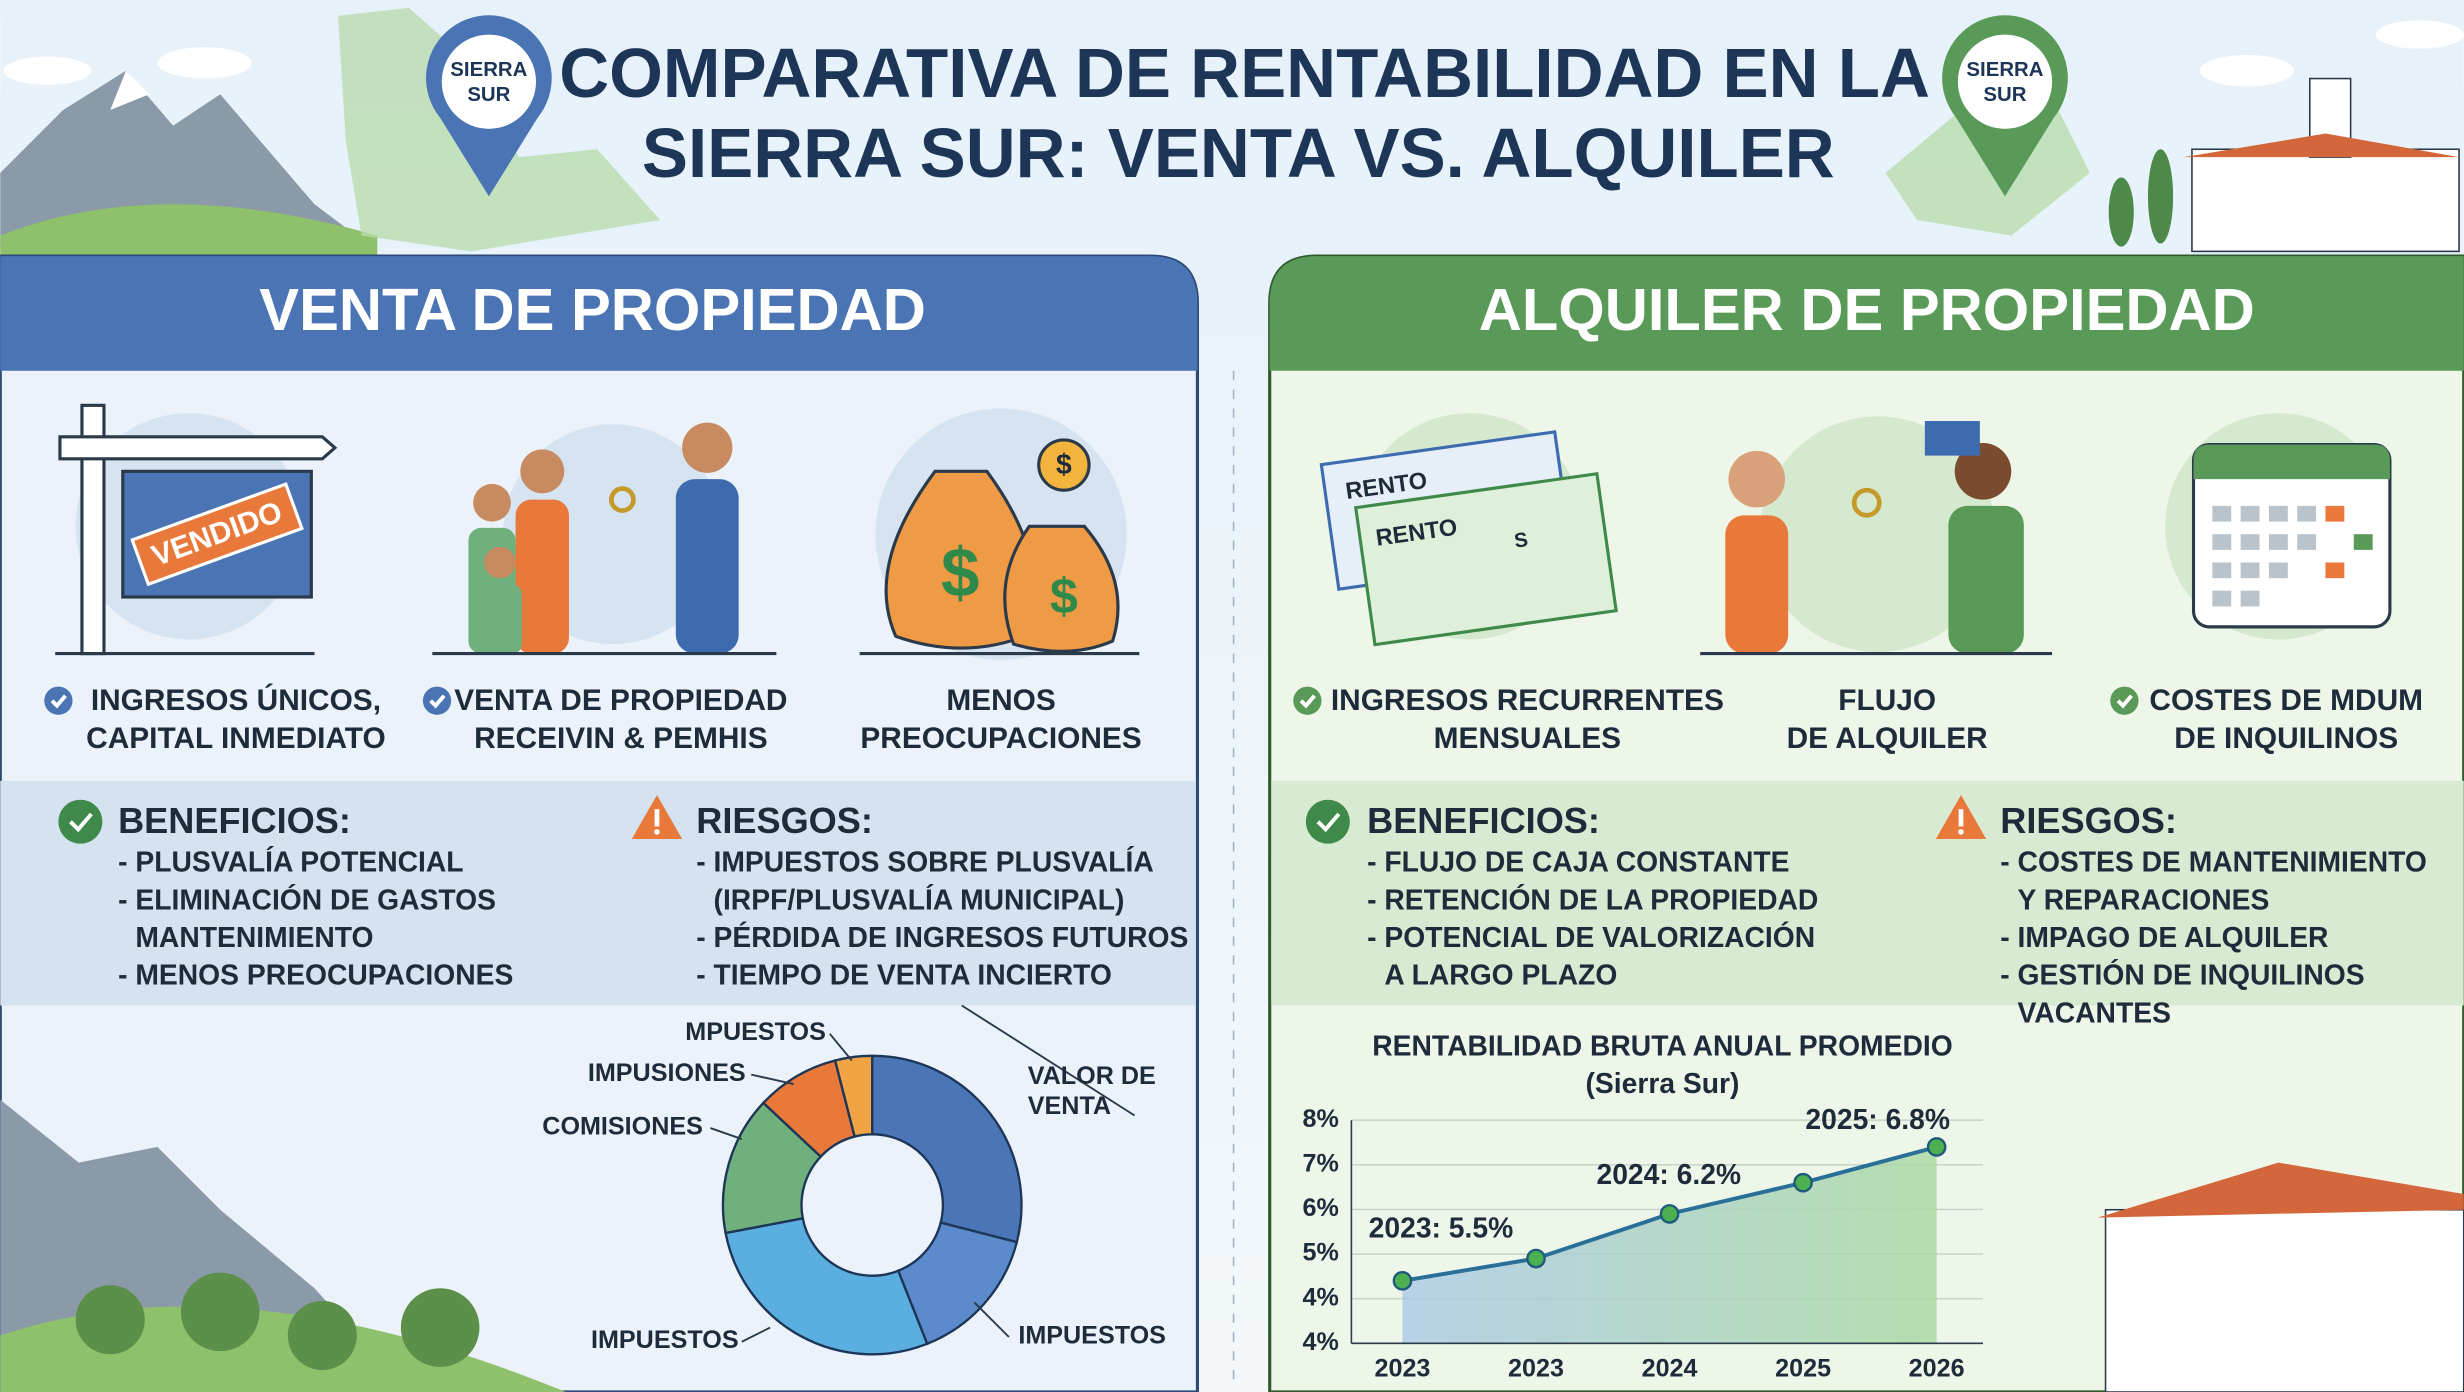  What do you see at coordinates (236, 700) in the screenshot?
I see `icon-caption: INGRESOS ÚNICOS,` at bounding box center [236, 700].